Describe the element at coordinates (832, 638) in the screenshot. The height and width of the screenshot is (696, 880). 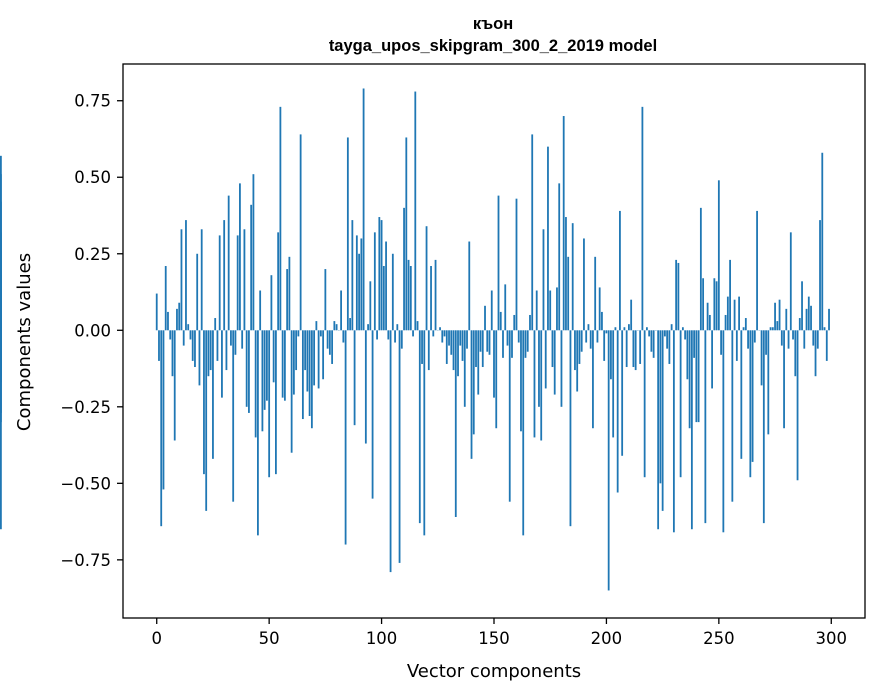
I see `x-tick-label: 300` at that location.